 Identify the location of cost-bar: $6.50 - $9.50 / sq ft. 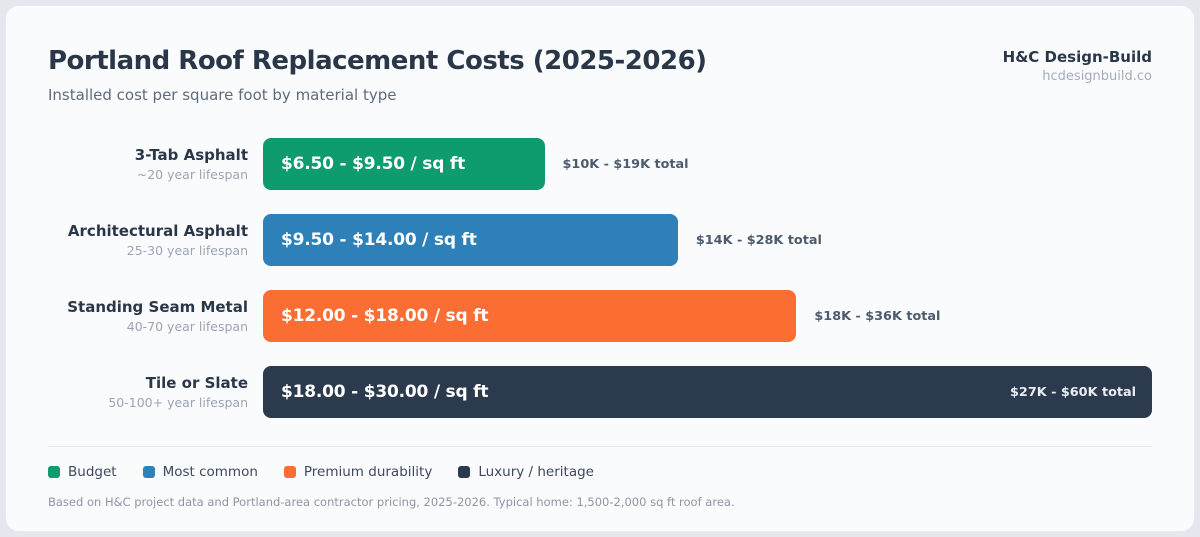
(404, 164).